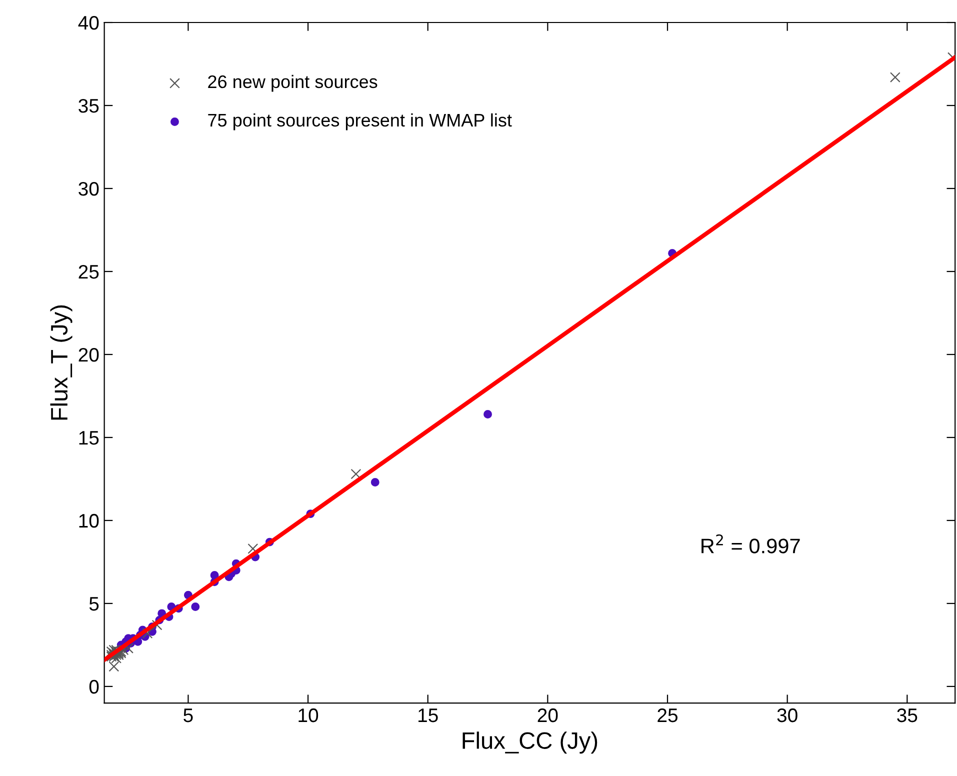 The width and height of the screenshot is (957, 776). Describe the element at coordinates (89, 438) in the screenshot. I see `y-tick-label: 15` at that location.